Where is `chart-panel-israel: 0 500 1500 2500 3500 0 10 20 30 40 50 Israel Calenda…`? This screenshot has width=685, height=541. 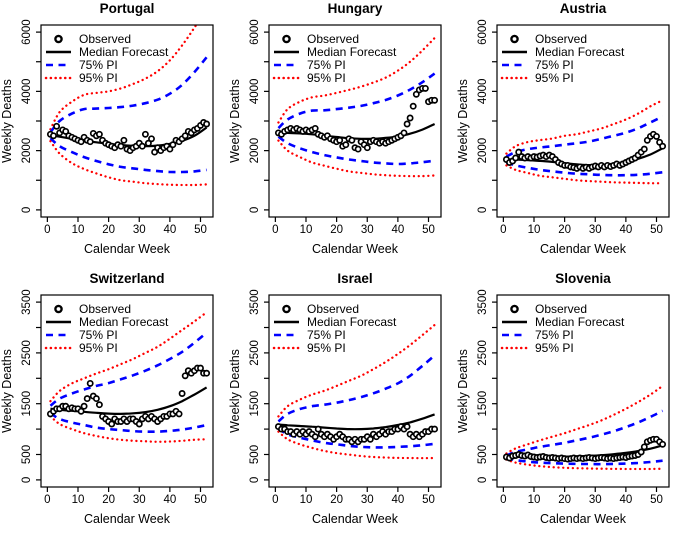 chart-panel-israel: 0 500 1500 2500 3500 0 10 20 30 40 50 Israel Calenda… is located at coordinates (335, 398).